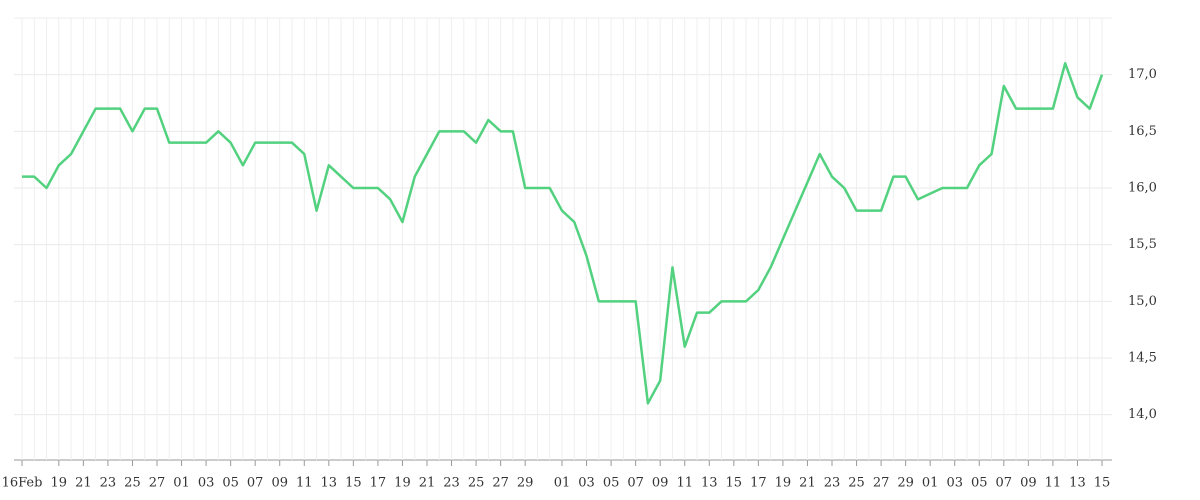  I want to click on y-tick-label: 16,5, so click(1142, 131).